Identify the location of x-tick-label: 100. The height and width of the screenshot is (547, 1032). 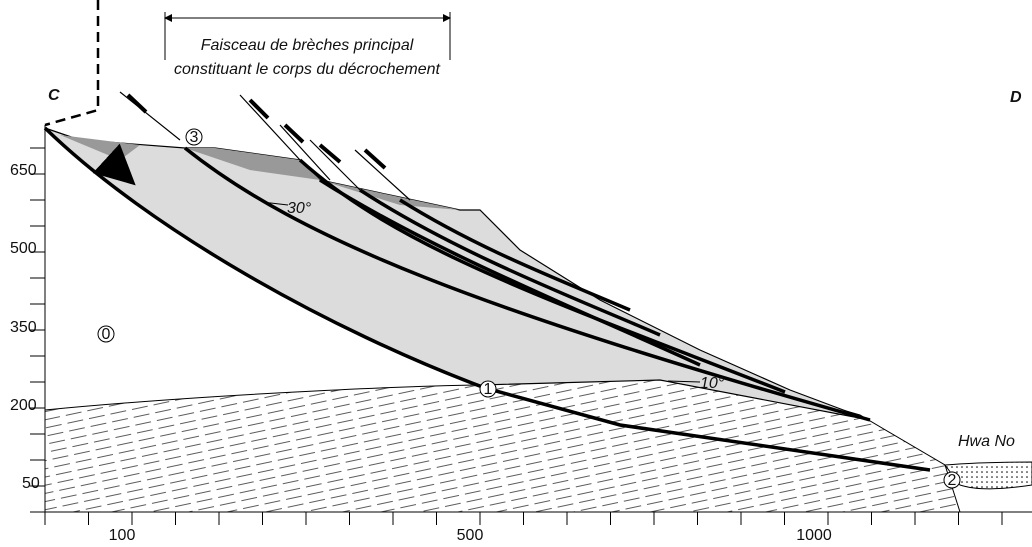
(122, 535).